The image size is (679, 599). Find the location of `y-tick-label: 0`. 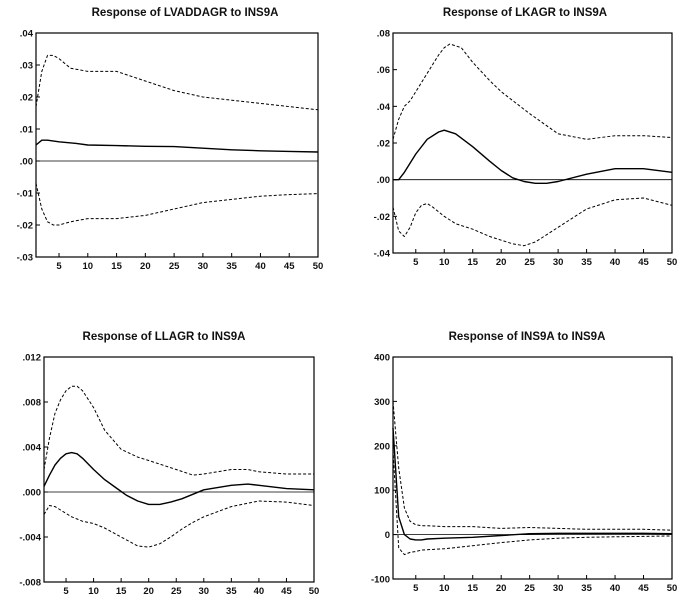

y-tick-label: 0 is located at coordinates (387, 535).